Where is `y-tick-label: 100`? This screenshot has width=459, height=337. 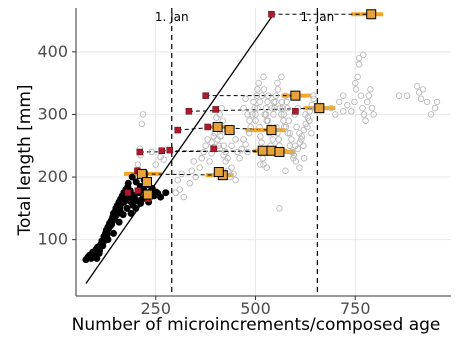
y-tick-label: 100 is located at coordinates (52, 239).